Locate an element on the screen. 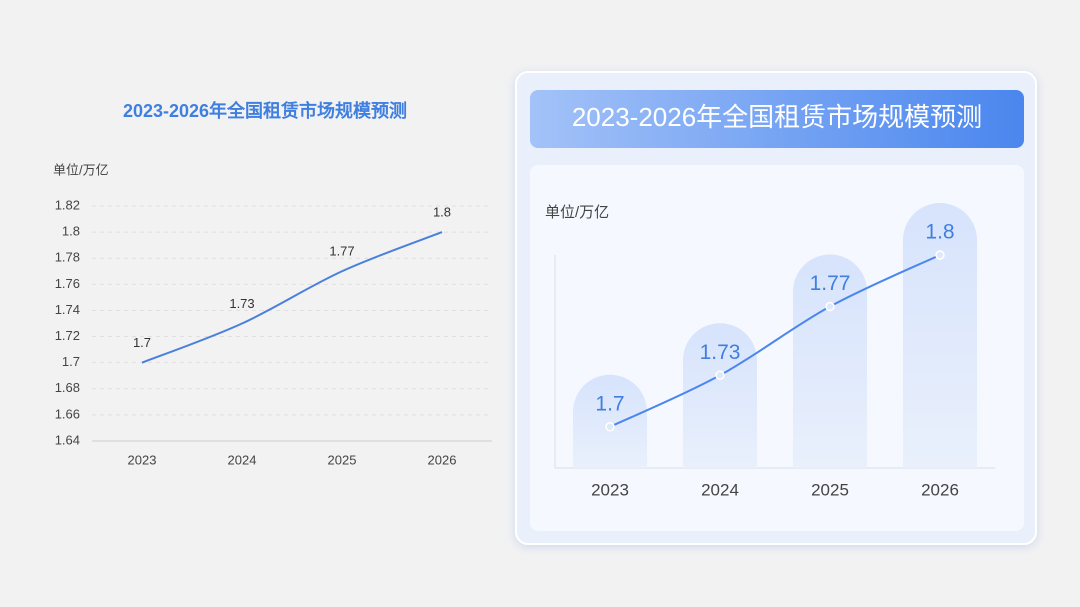 This screenshot has height=607, width=1080. y-tick-label: 1.68 is located at coordinates (67, 387).